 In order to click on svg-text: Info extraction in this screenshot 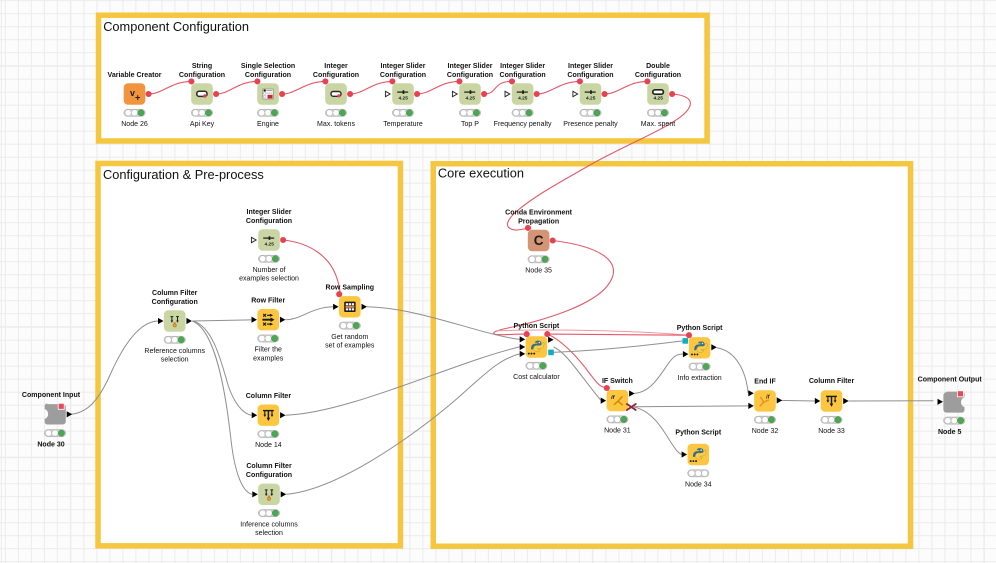, I will do `click(699, 377)`.